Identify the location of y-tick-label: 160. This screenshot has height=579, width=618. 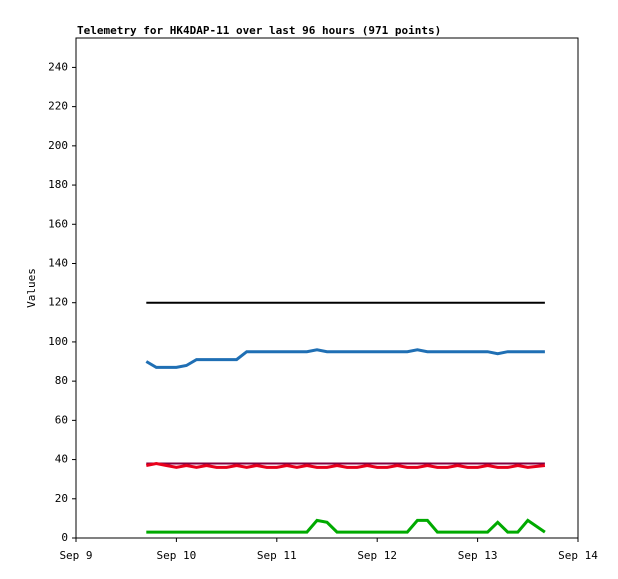
(58, 223).